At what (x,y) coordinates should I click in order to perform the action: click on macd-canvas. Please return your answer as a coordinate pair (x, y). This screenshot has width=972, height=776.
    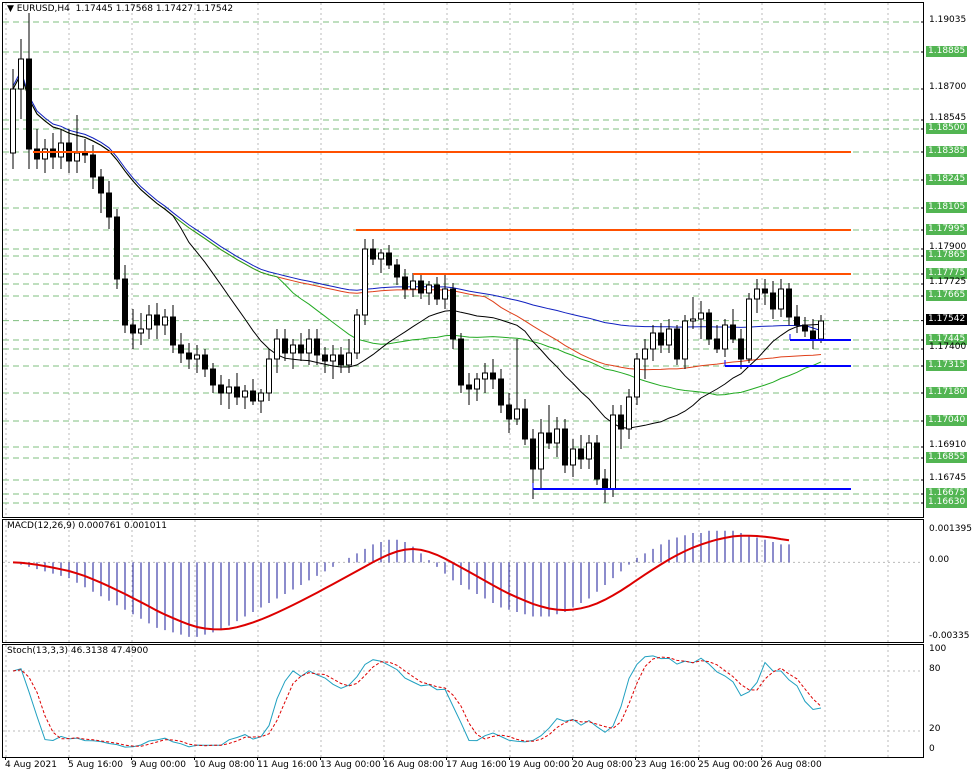
    Looking at the image, I should click on (463, 581).